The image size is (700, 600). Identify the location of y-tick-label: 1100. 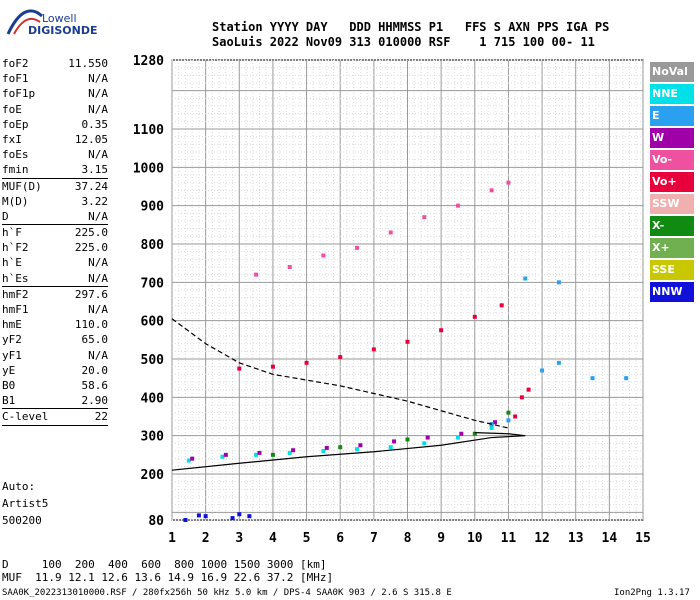
(148, 130).